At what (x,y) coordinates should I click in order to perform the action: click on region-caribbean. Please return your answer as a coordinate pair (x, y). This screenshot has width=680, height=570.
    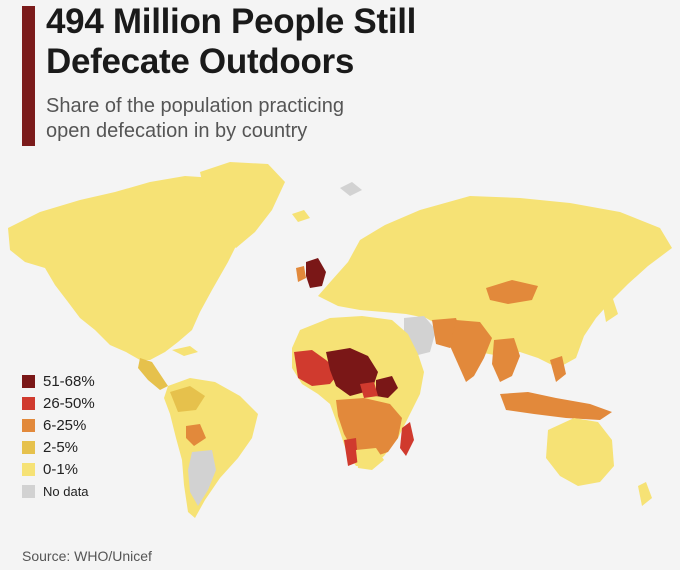
    Looking at the image, I should click on (185, 351).